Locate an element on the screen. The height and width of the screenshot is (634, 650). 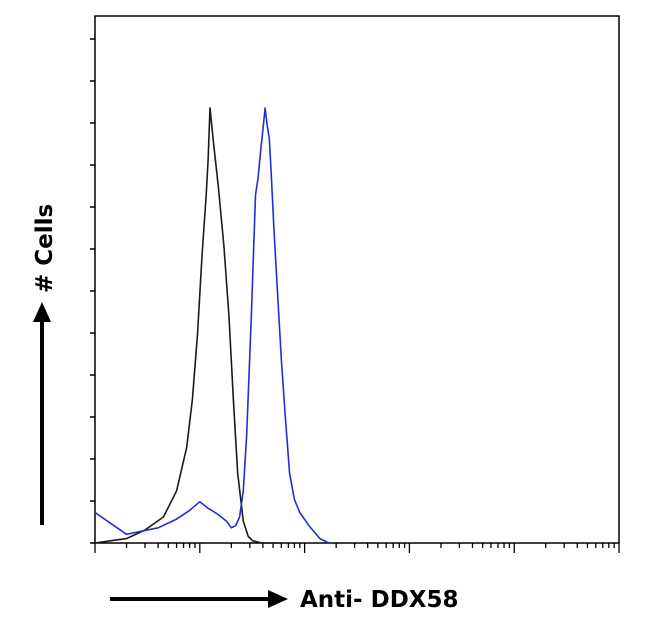
y-axis-title: # Cells is located at coordinates (45, 248).